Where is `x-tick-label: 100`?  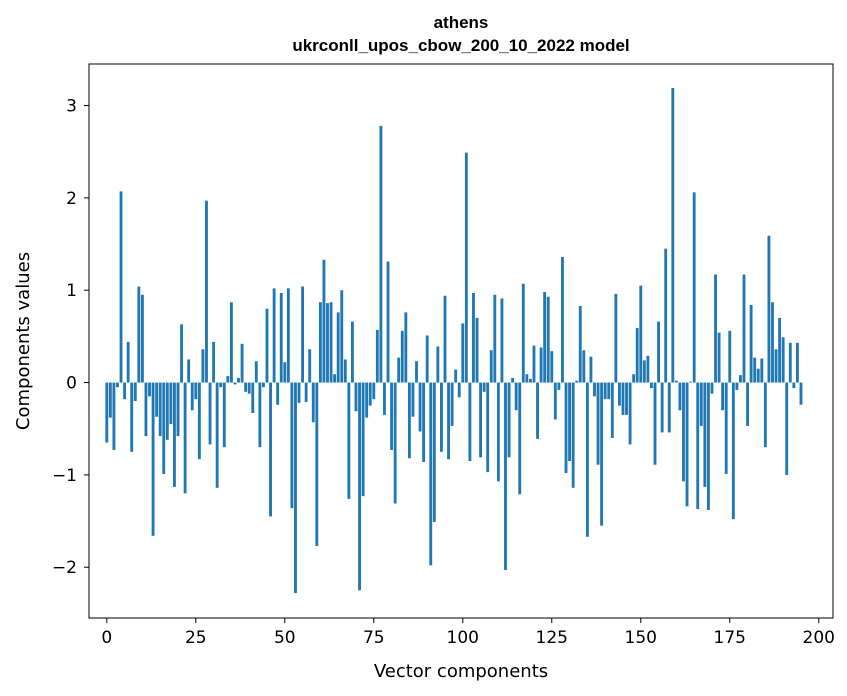 x-tick-label: 100 is located at coordinates (463, 638).